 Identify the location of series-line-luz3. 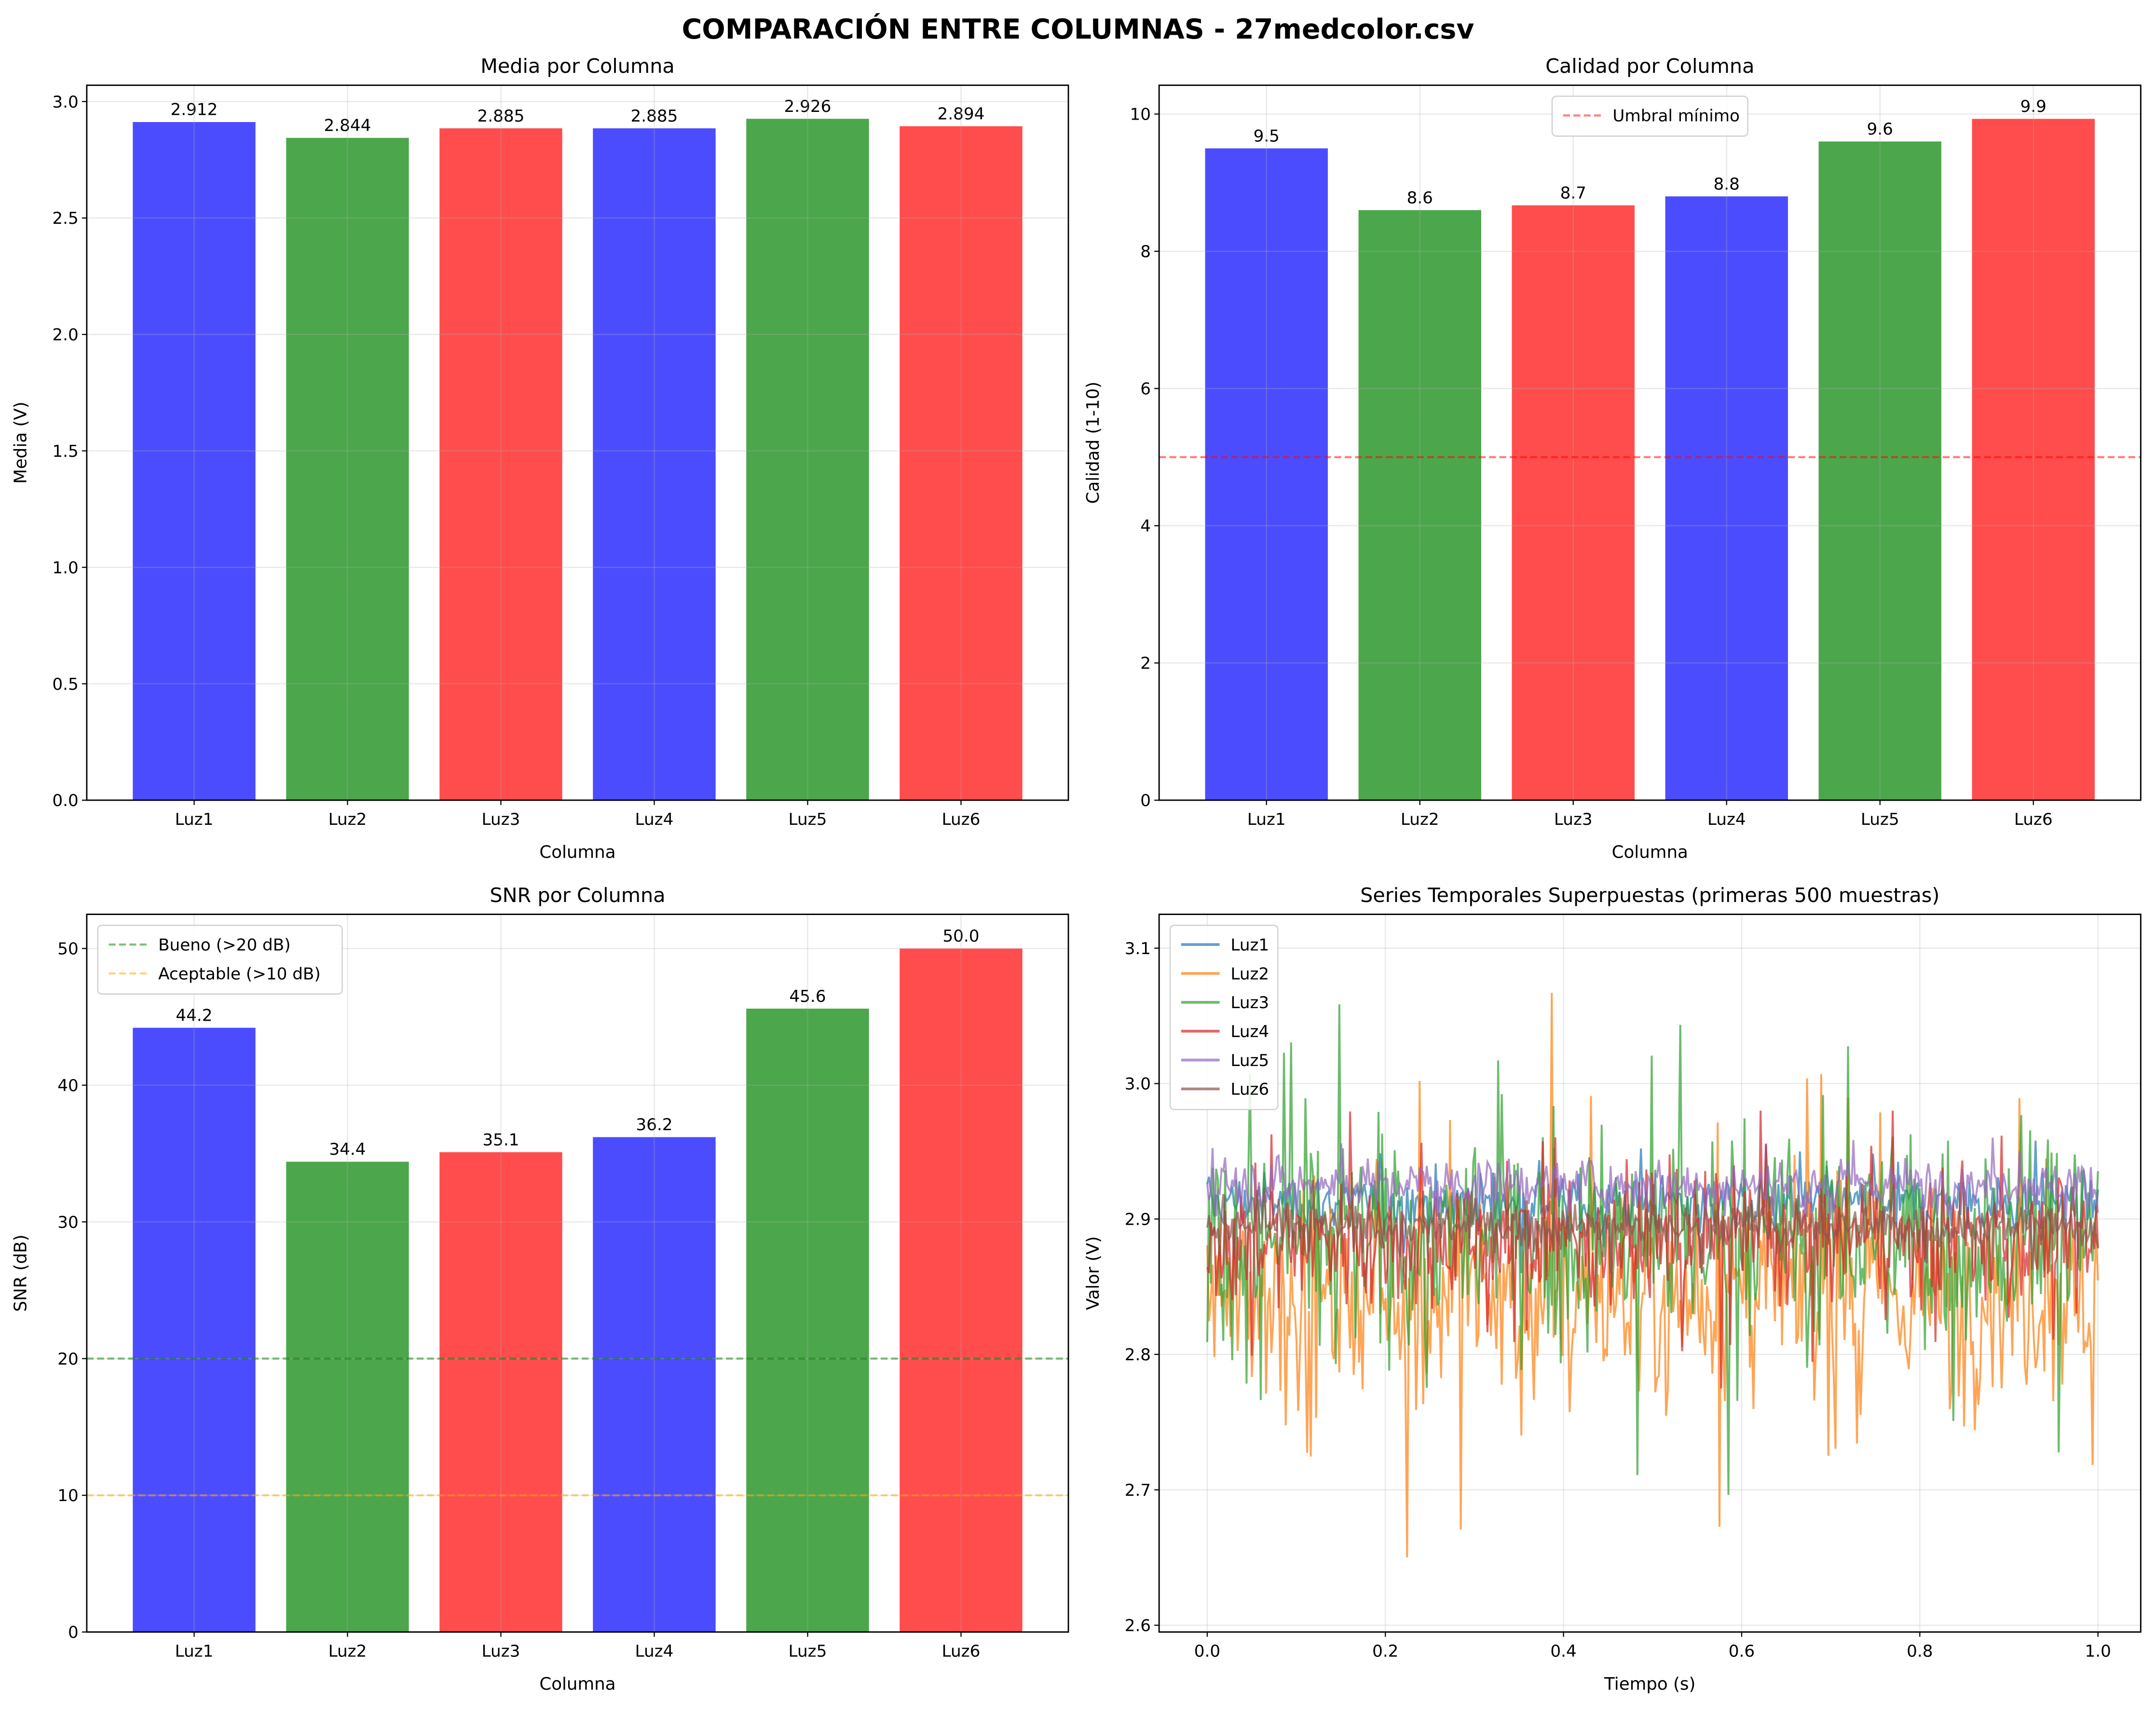
(1652, 1249).